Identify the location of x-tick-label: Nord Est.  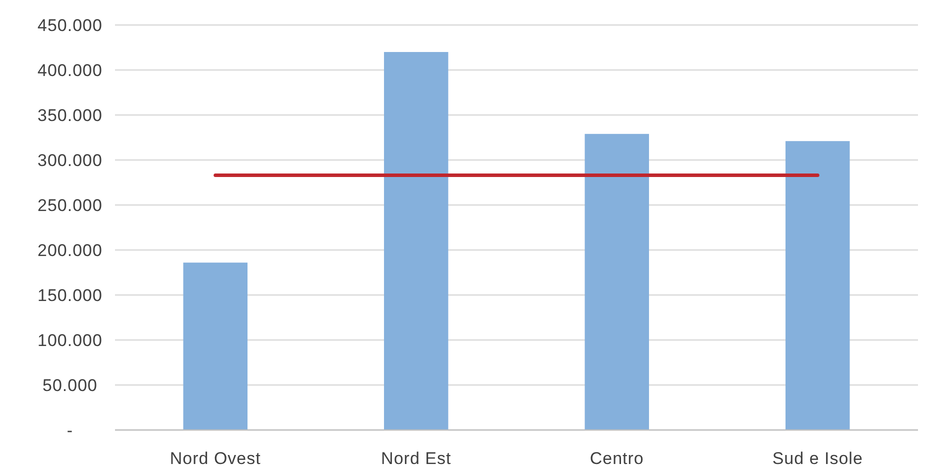
(416, 458).